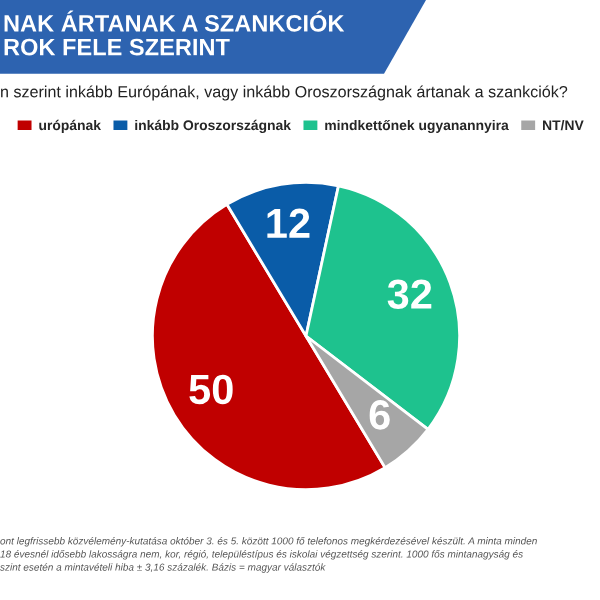 This screenshot has width=600, height=600. What do you see at coordinates (284, 93) in the screenshot?
I see `chart-subtitle: n szerint inkább Európának, vagy inkább Oroszországnak ártanak a szankciók?` at bounding box center [284, 93].